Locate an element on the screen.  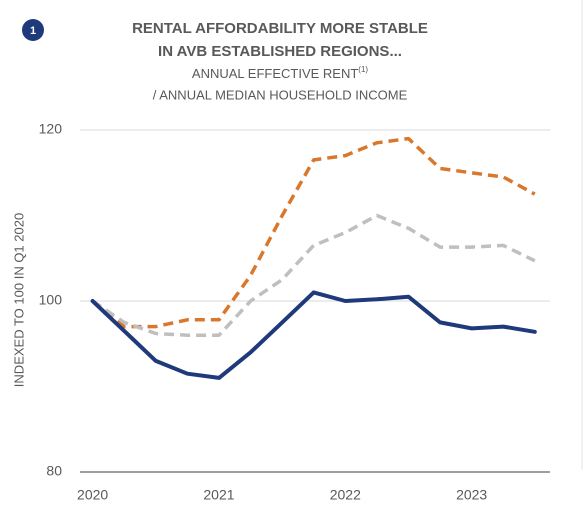
y-tick-label: 80 is located at coordinates (54, 471).